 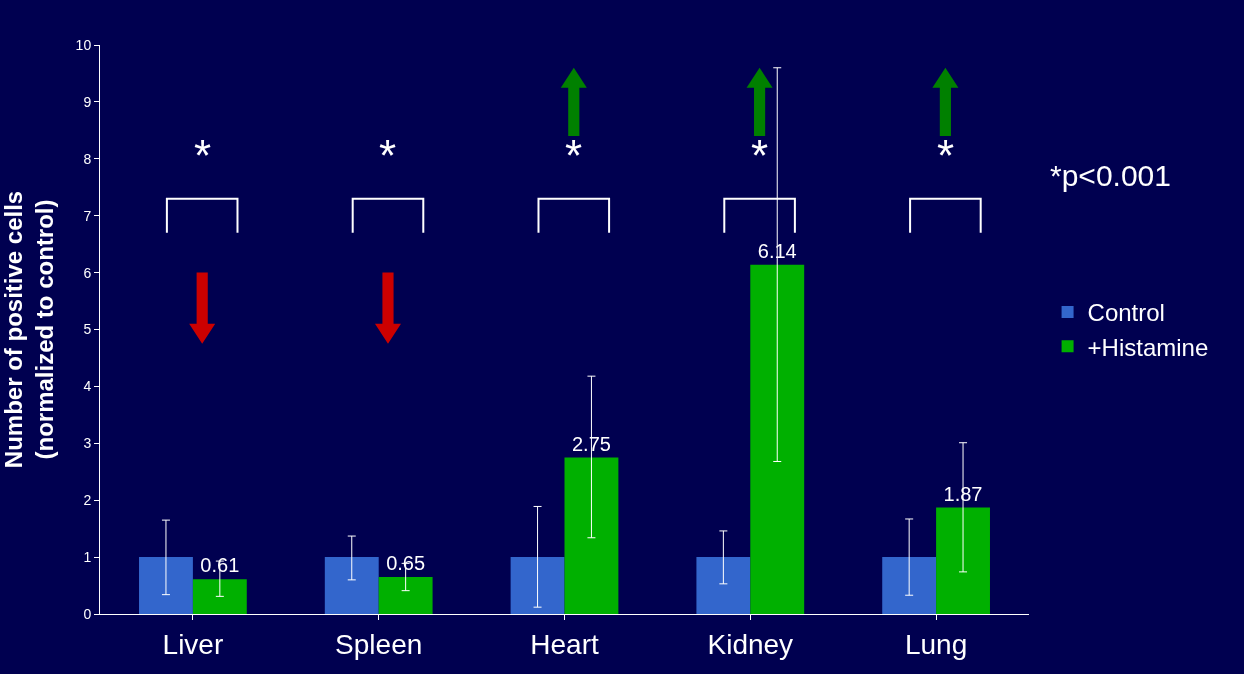 I want to click on y-tick-label: 10, so click(x=83, y=44).